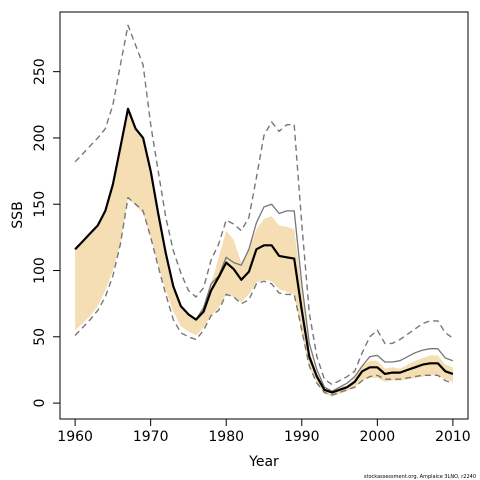 The width and height of the screenshot is (480, 480). Describe the element at coordinates (46, 233) in the screenshot. I see `y-axis: 0 50 100 150 200 250` at that location.